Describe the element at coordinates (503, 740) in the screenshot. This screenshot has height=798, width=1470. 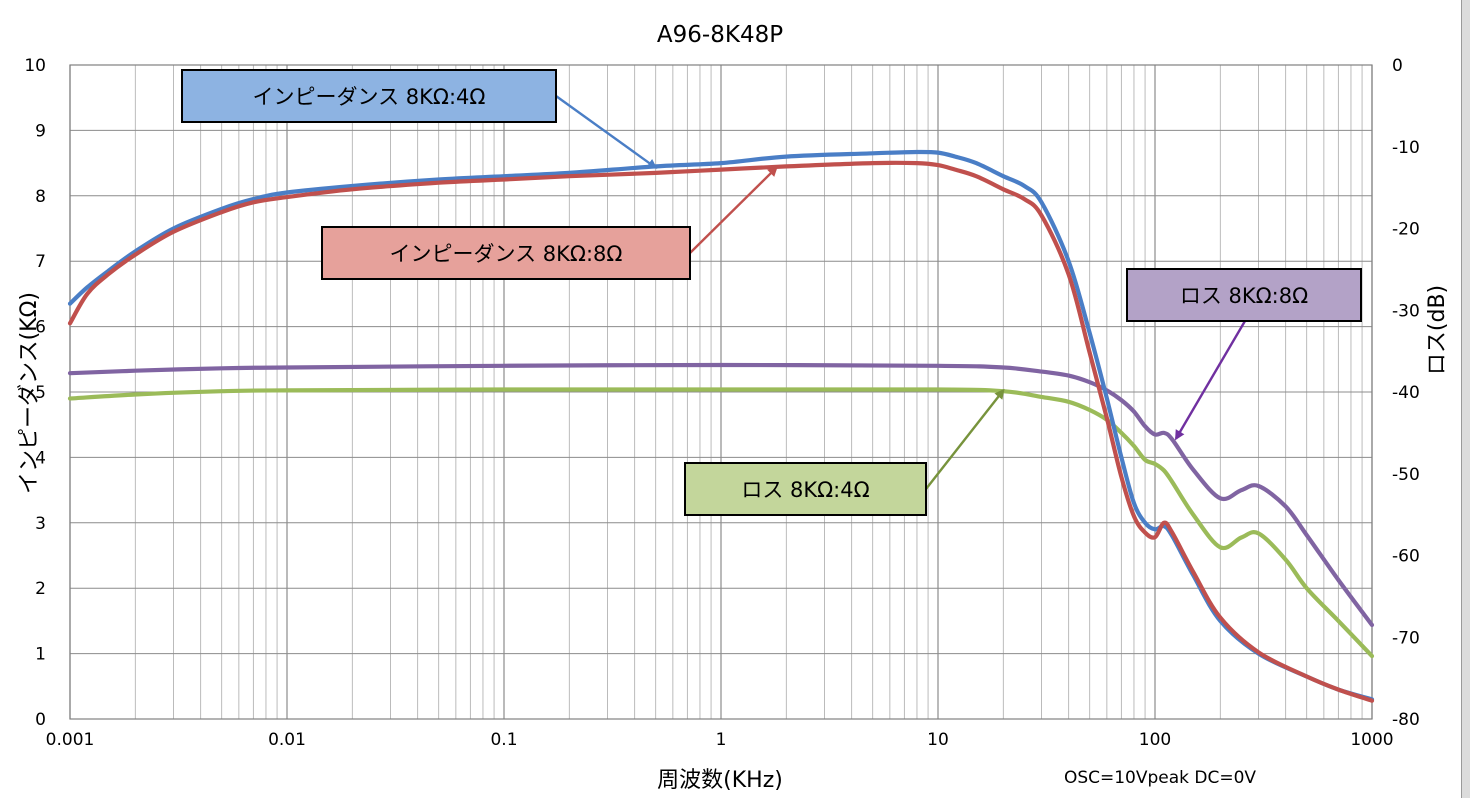
I see `x-tick-label: 0.1` at that location.